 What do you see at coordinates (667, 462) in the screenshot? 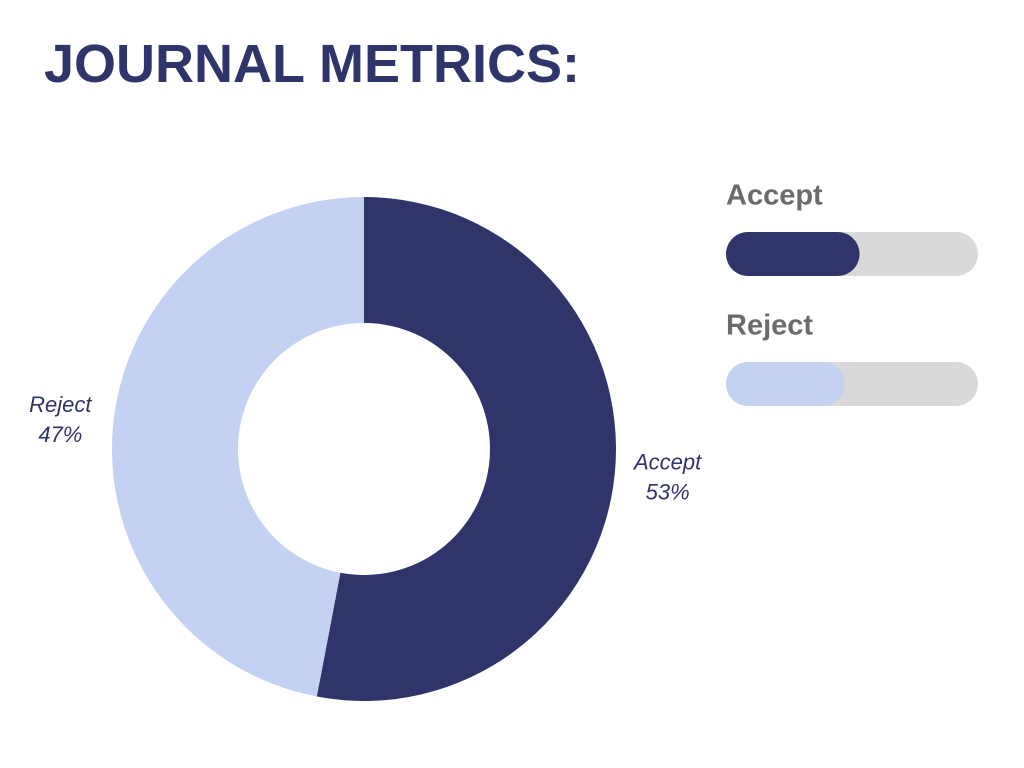
I see `slice-label: Accept` at bounding box center [667, 462].